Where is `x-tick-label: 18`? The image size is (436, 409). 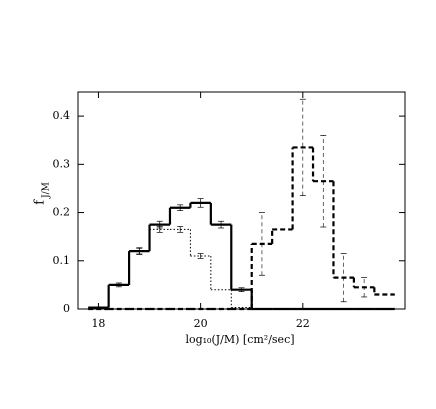
x-tick-label: 18 is located at coordinates (98, 323).